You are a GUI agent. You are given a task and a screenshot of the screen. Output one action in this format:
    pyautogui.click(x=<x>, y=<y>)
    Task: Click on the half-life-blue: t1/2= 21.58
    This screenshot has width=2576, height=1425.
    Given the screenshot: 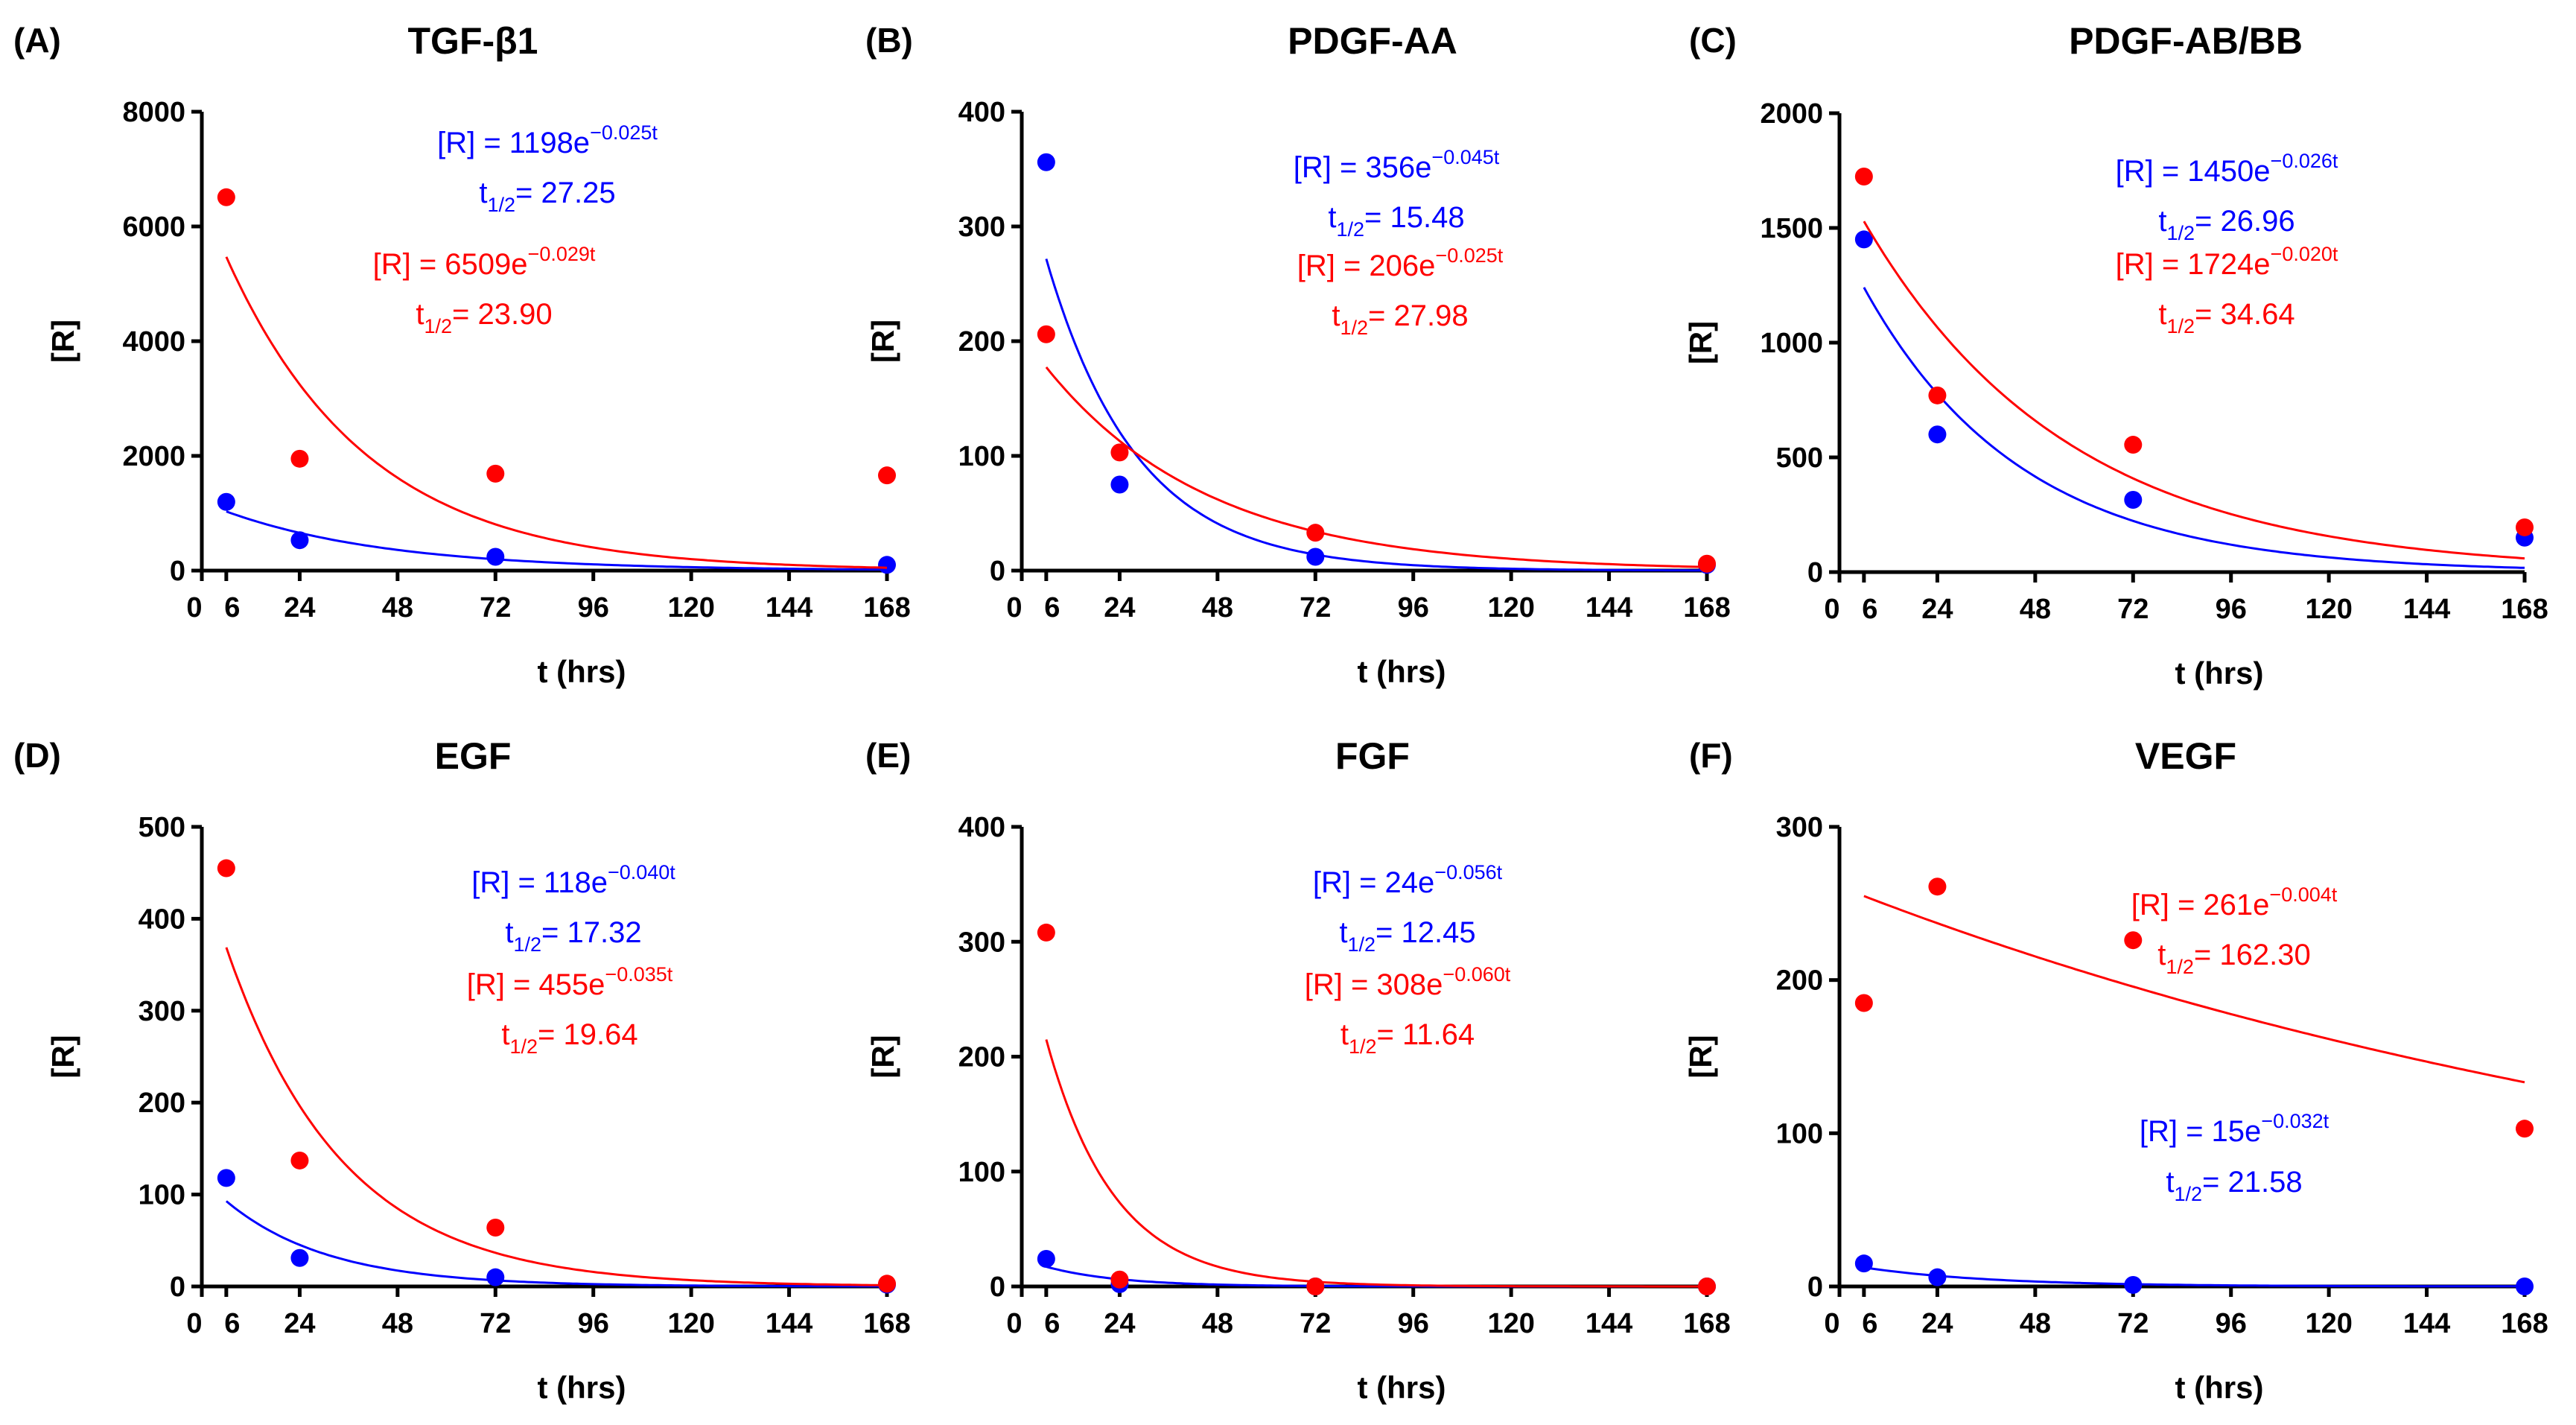 What is the action you would take?
    pyautogui.click(x=2234, y=1185)
    